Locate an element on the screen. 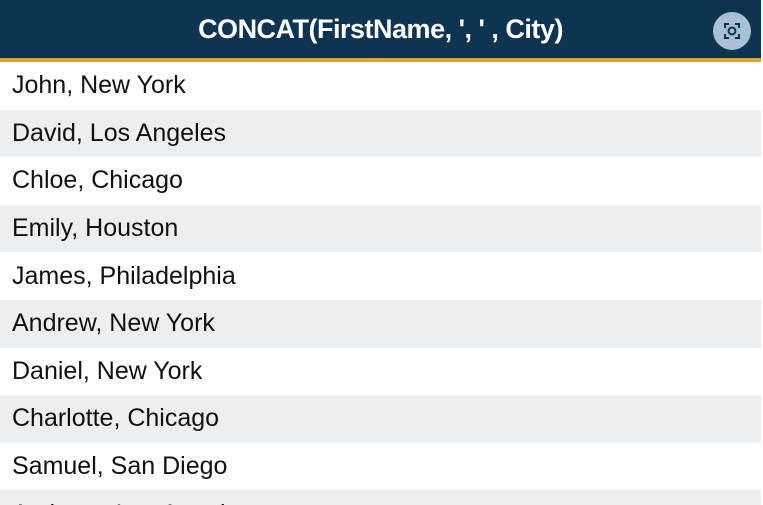 The height and width of the screenshot is (505, 763). column-title: CONCAT(FirstName, ', ' , City) is located at coordinates (380, 28).